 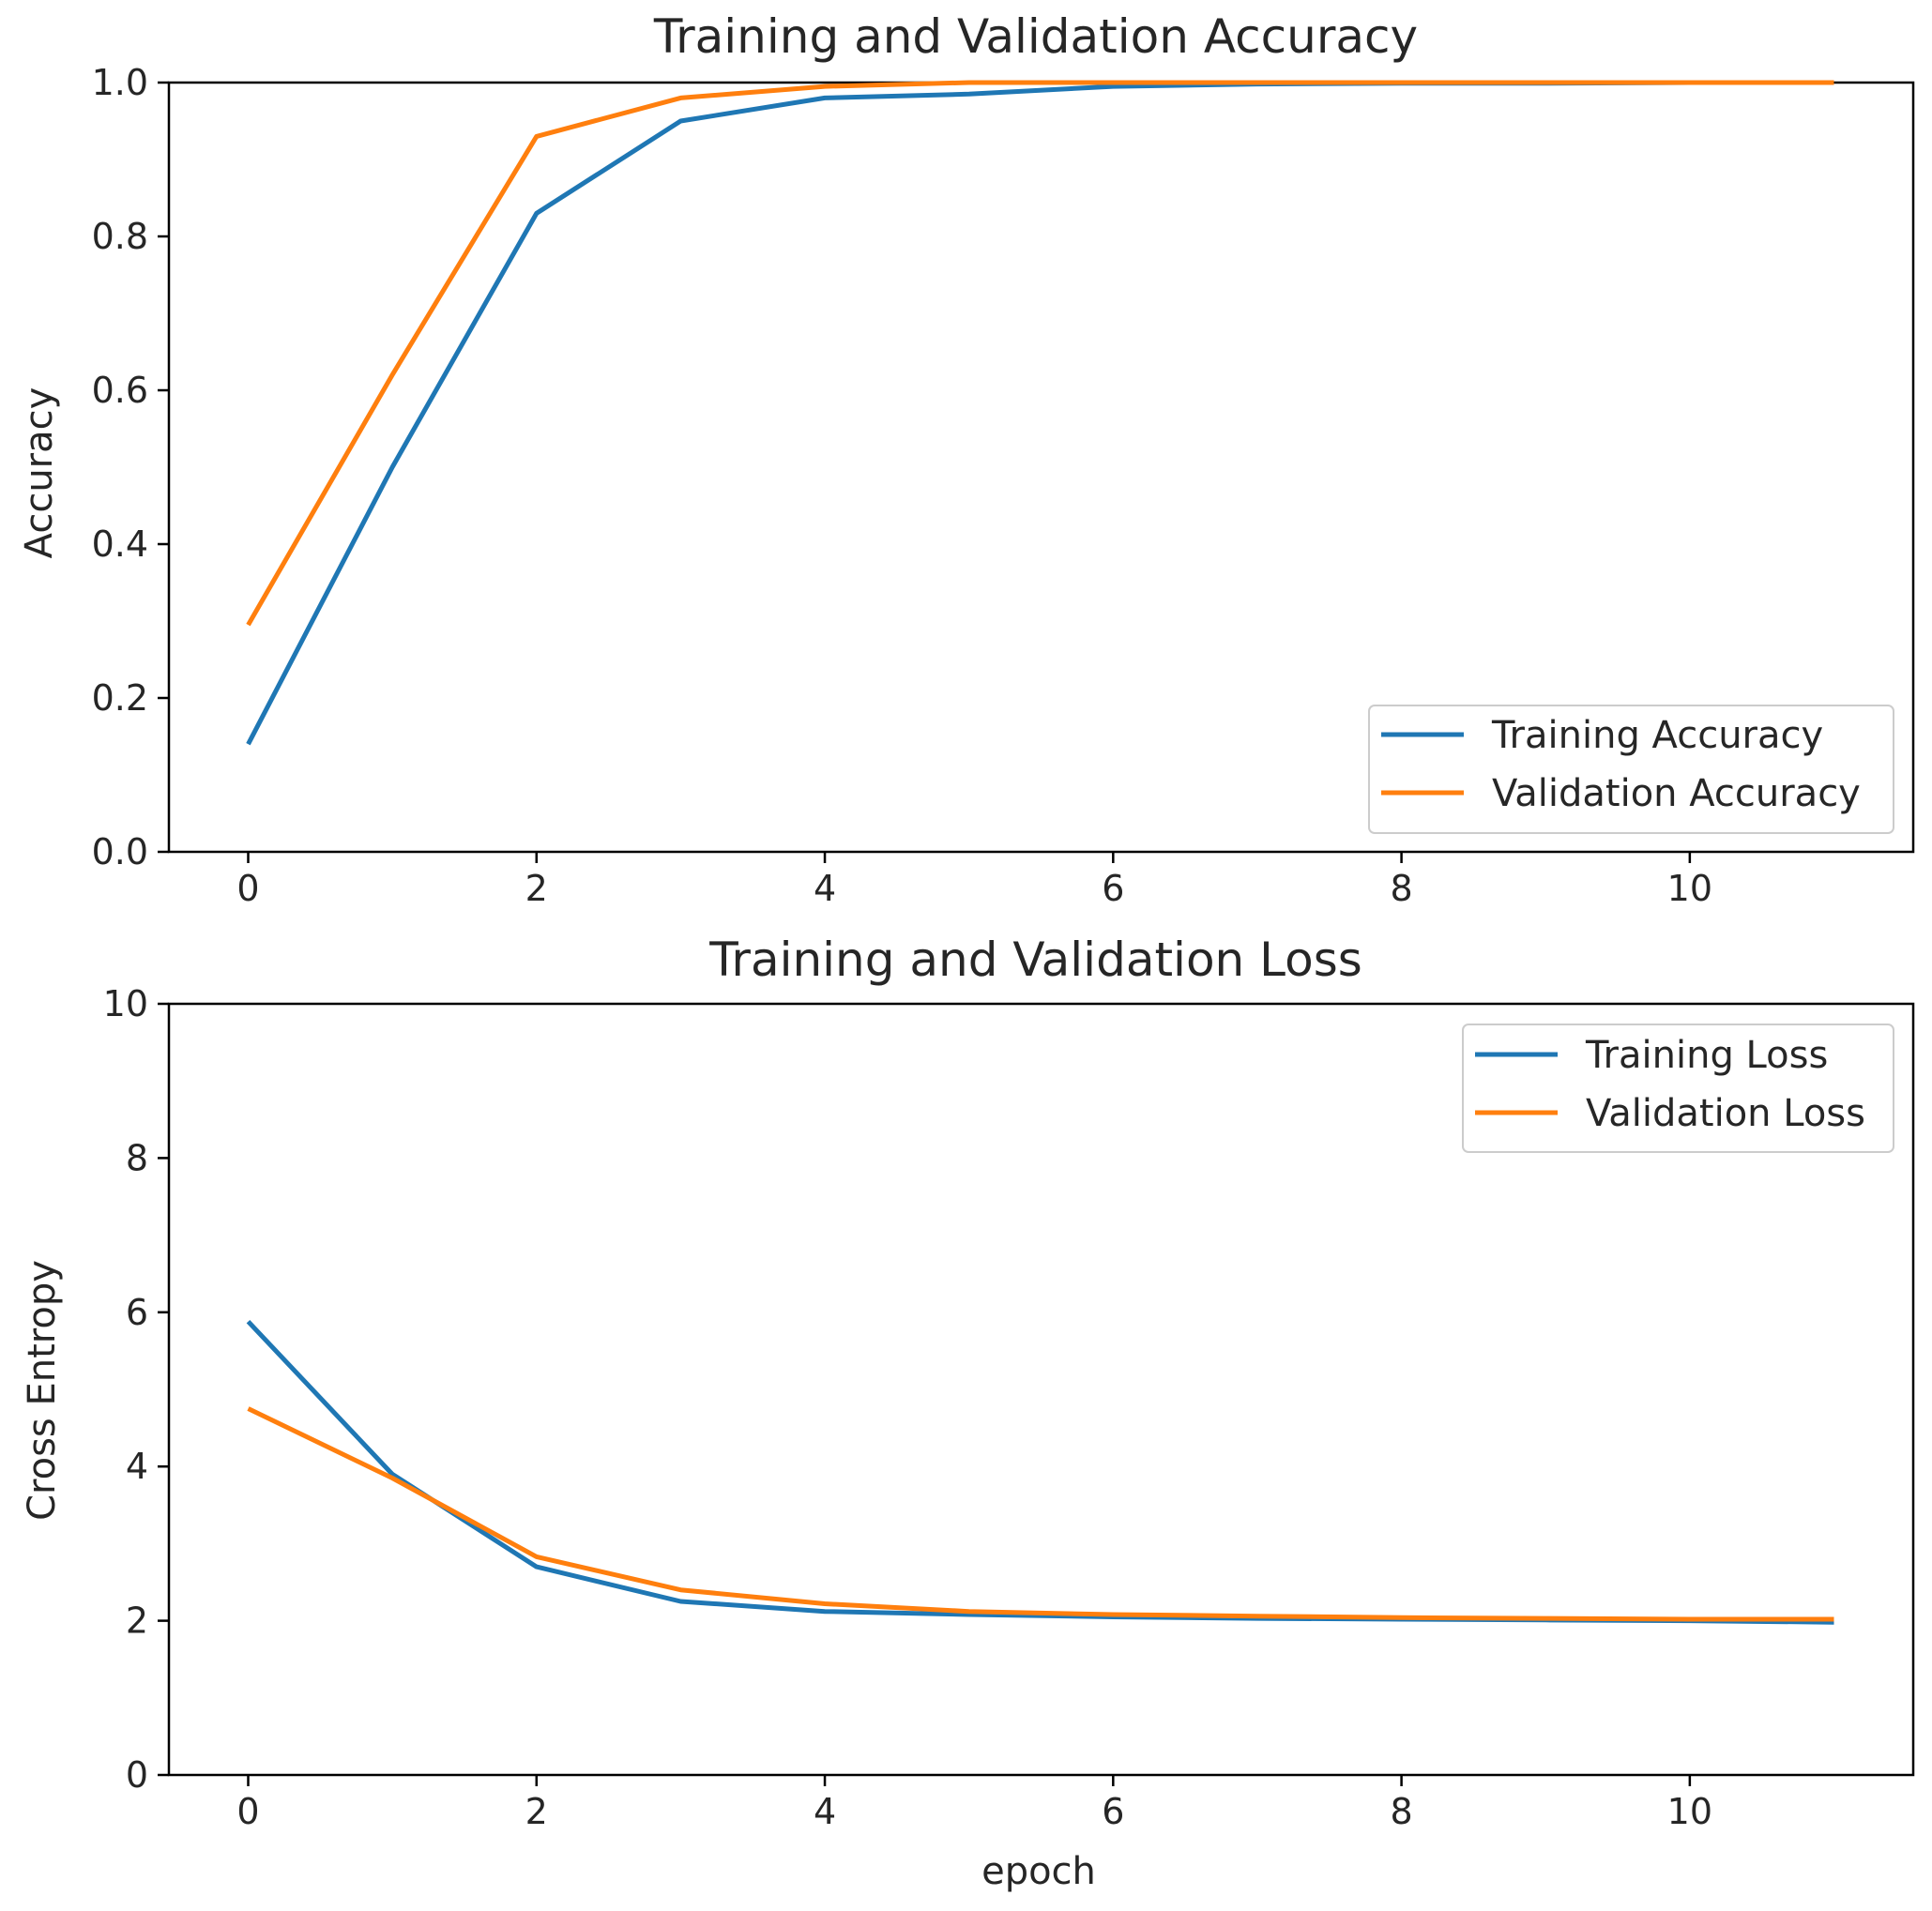 I want to click on loss-y-axis-label: Cross Entropy, so click(x=42, y=1390).